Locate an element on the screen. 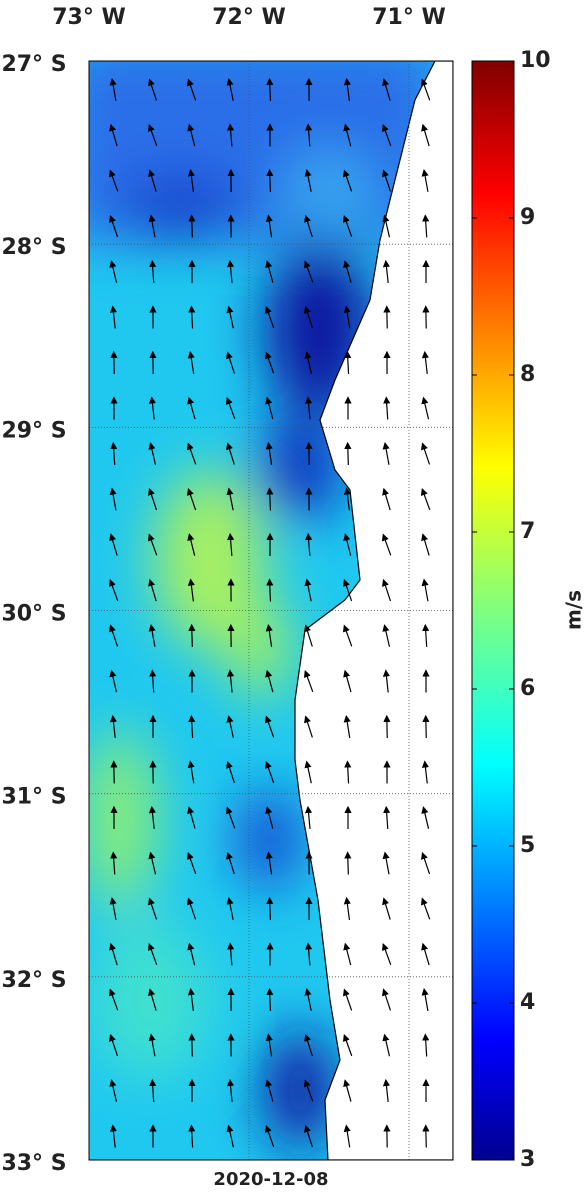 This screenshot has height=1192, width=588. colorbar-tick-label: 10 is located at coordinates (535, 60).